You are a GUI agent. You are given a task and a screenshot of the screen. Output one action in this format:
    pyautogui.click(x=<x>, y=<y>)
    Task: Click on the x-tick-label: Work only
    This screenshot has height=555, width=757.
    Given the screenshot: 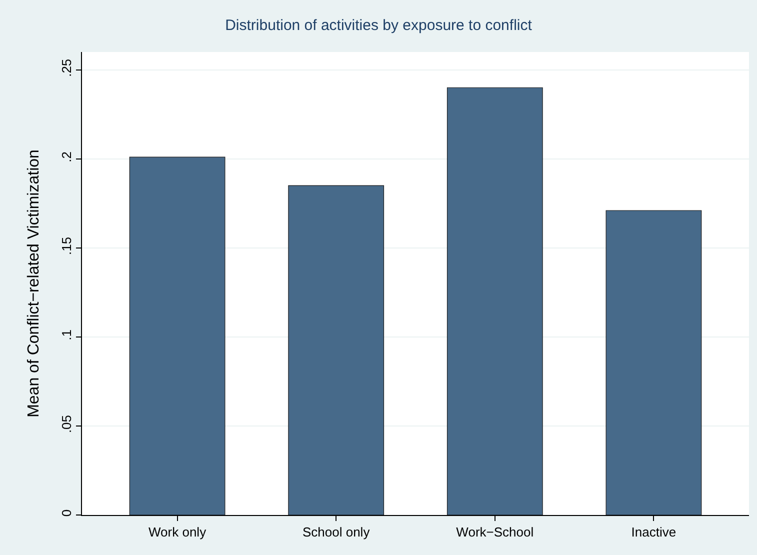 What is the action you would take?
    pyautogui.click(x=177, y=532)
    